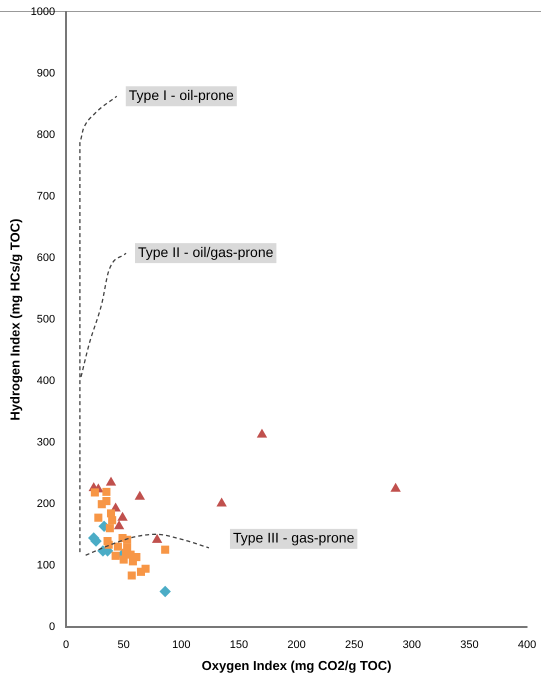  What do you see at coordinates (469, 644) in the screenshot?
I see `x-tick-label: 350` at bounding box center [469, 644].